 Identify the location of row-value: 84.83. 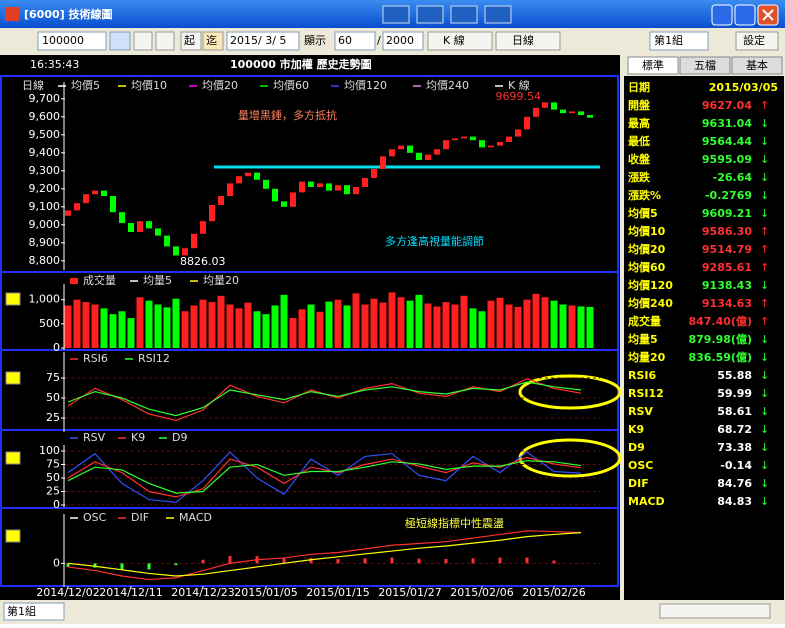
(734, 501).